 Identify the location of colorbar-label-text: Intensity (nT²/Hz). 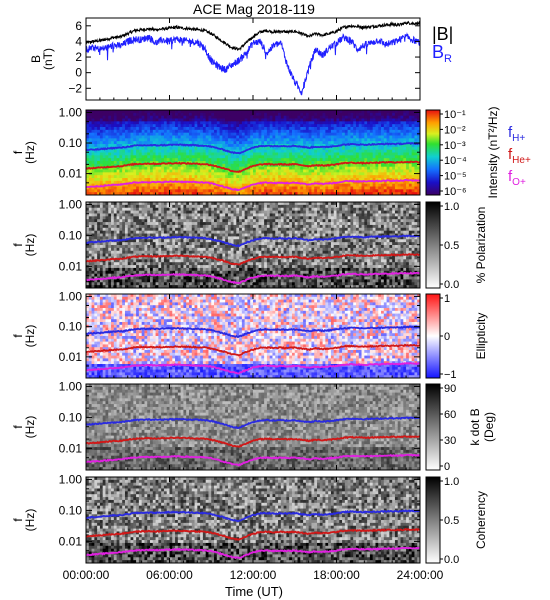
(493, 152).